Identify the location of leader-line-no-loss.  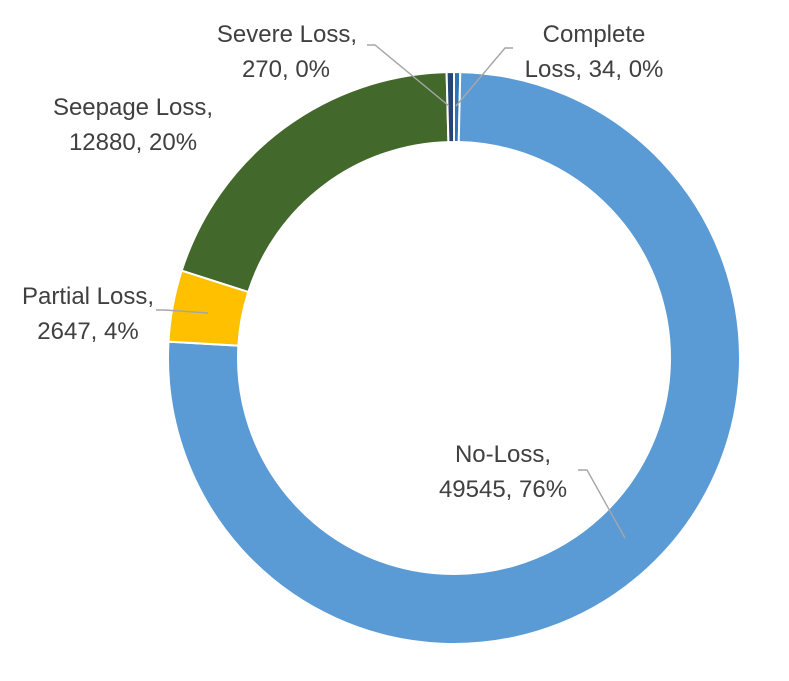
(602, 504).